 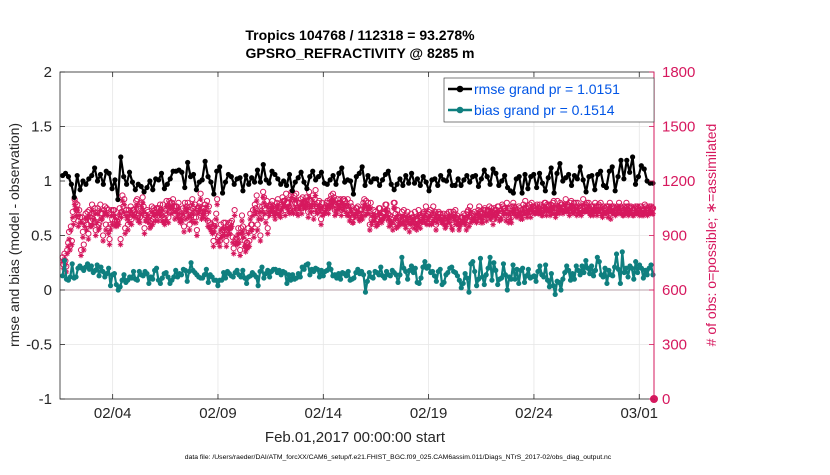 I want to click on rmse-series-group, so click(x=358, y=178).